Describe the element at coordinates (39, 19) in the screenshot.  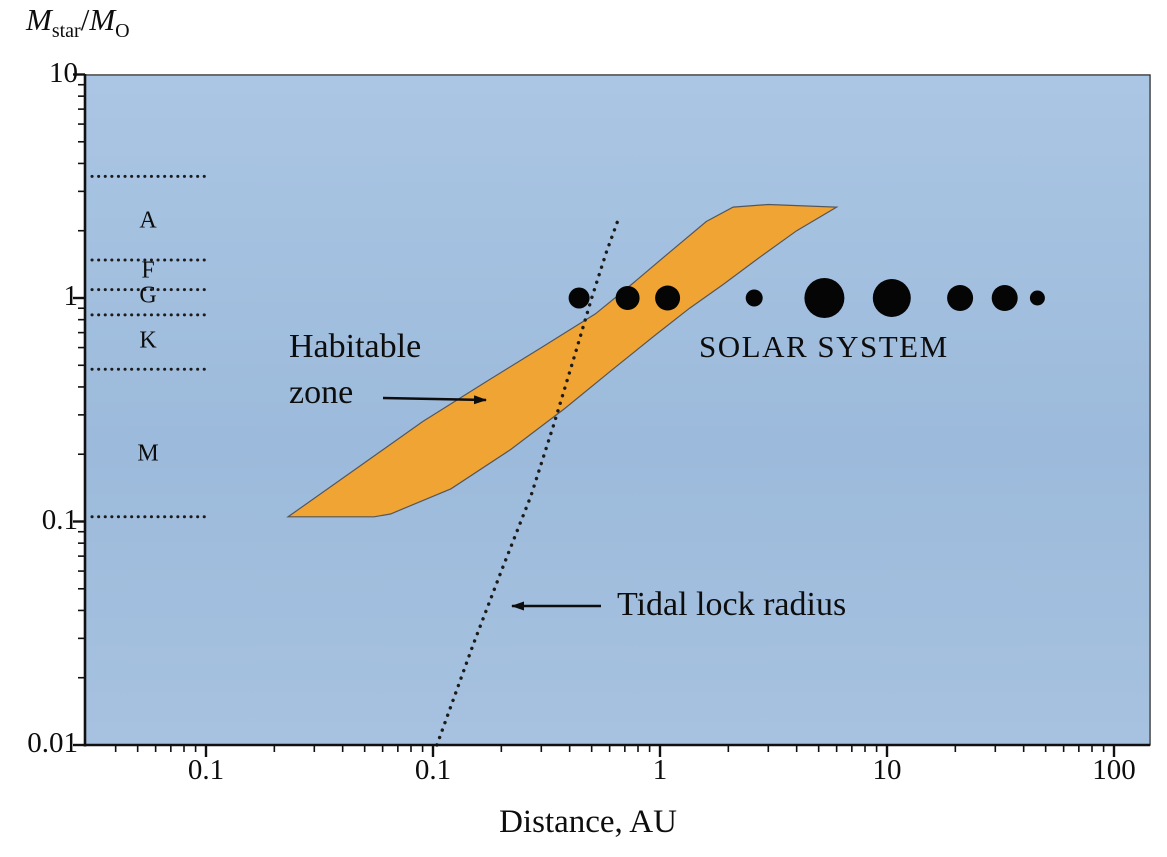
I see `y-title-symbol: M` at that location.